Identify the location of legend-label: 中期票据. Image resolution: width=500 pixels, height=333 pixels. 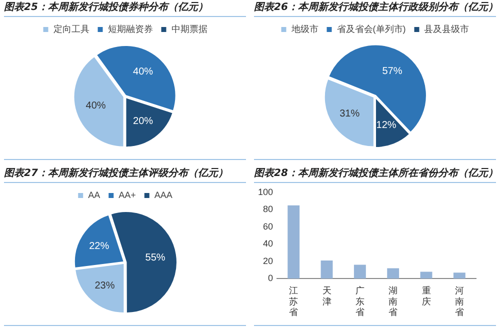
(189, 29).